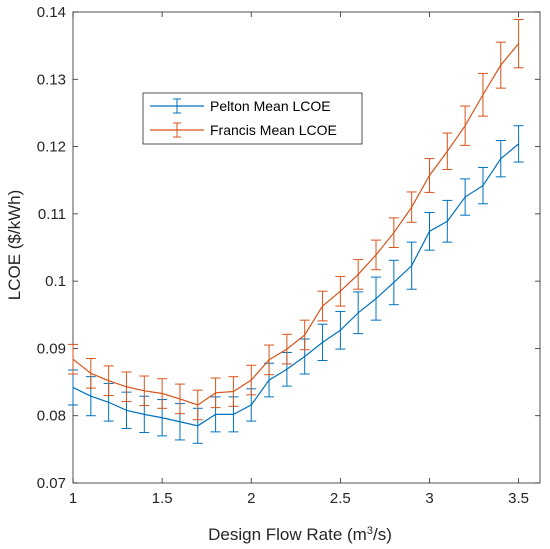 The image size is (550, 549). What do you see at coordinates (340, 498) in the screenshot?
I see `x-tick-label: 2.5` at bounding box center [340, 498].